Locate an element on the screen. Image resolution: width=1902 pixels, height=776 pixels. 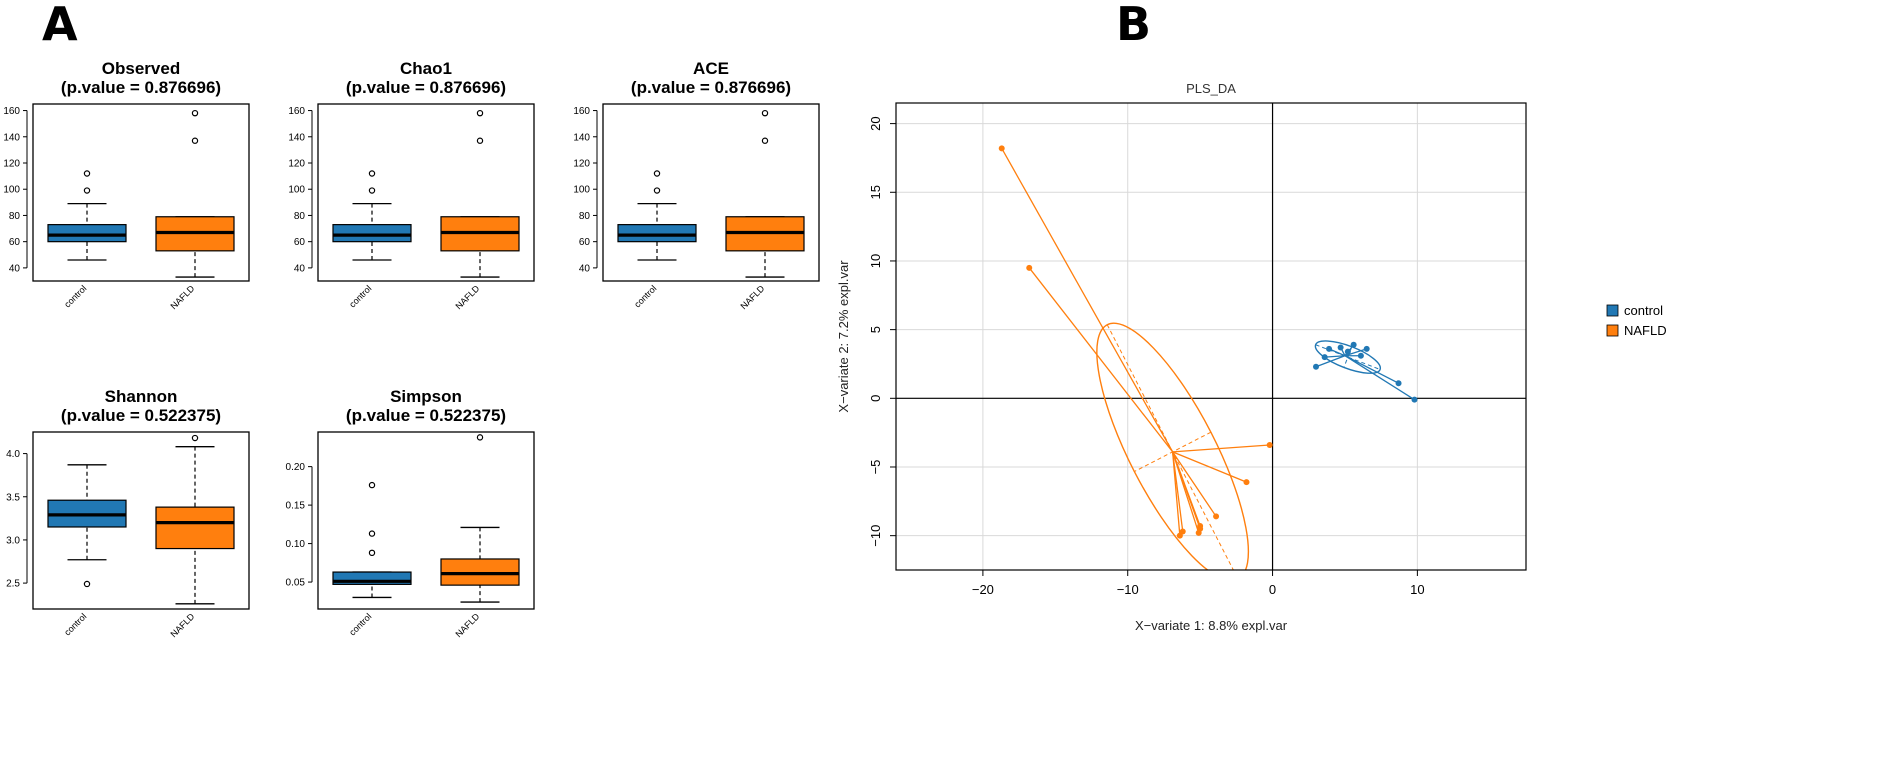
y-tick-label: 0 is located at coordinates (875, 398).